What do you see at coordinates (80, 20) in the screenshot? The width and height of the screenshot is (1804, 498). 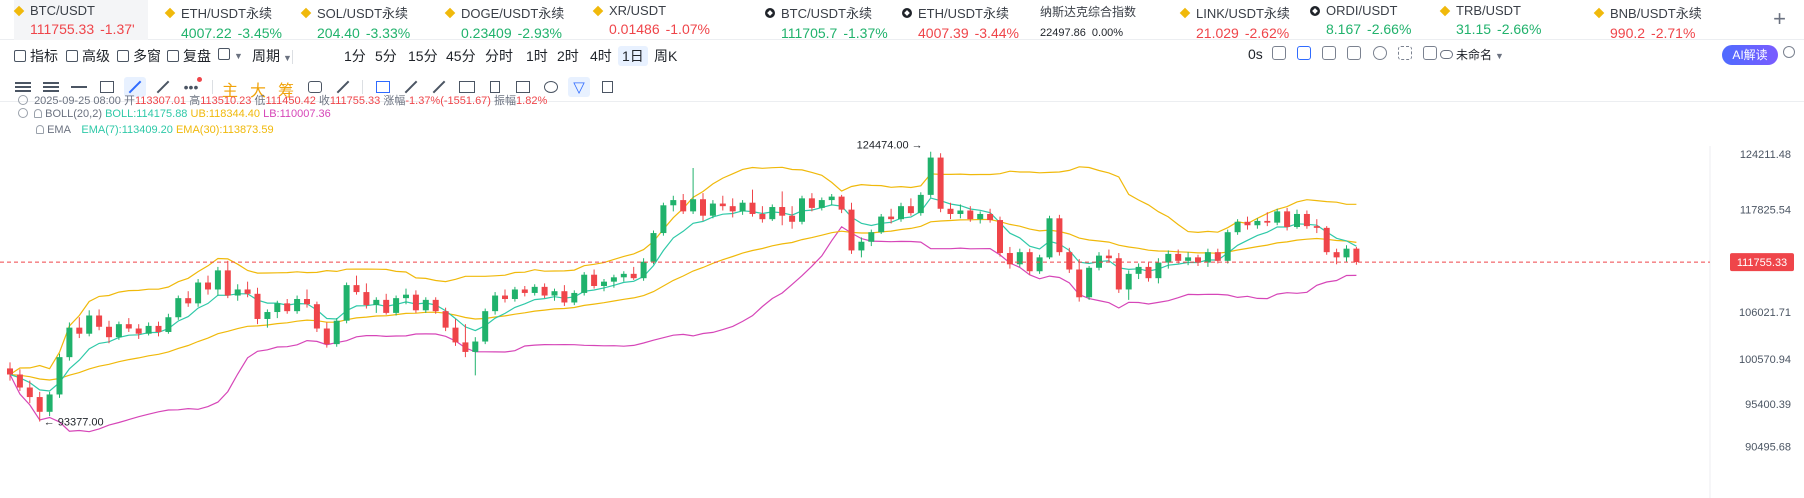 I see `ticker-item: BTC/USDT 111755.33 -1.37'` at bounding box center [80, 20].